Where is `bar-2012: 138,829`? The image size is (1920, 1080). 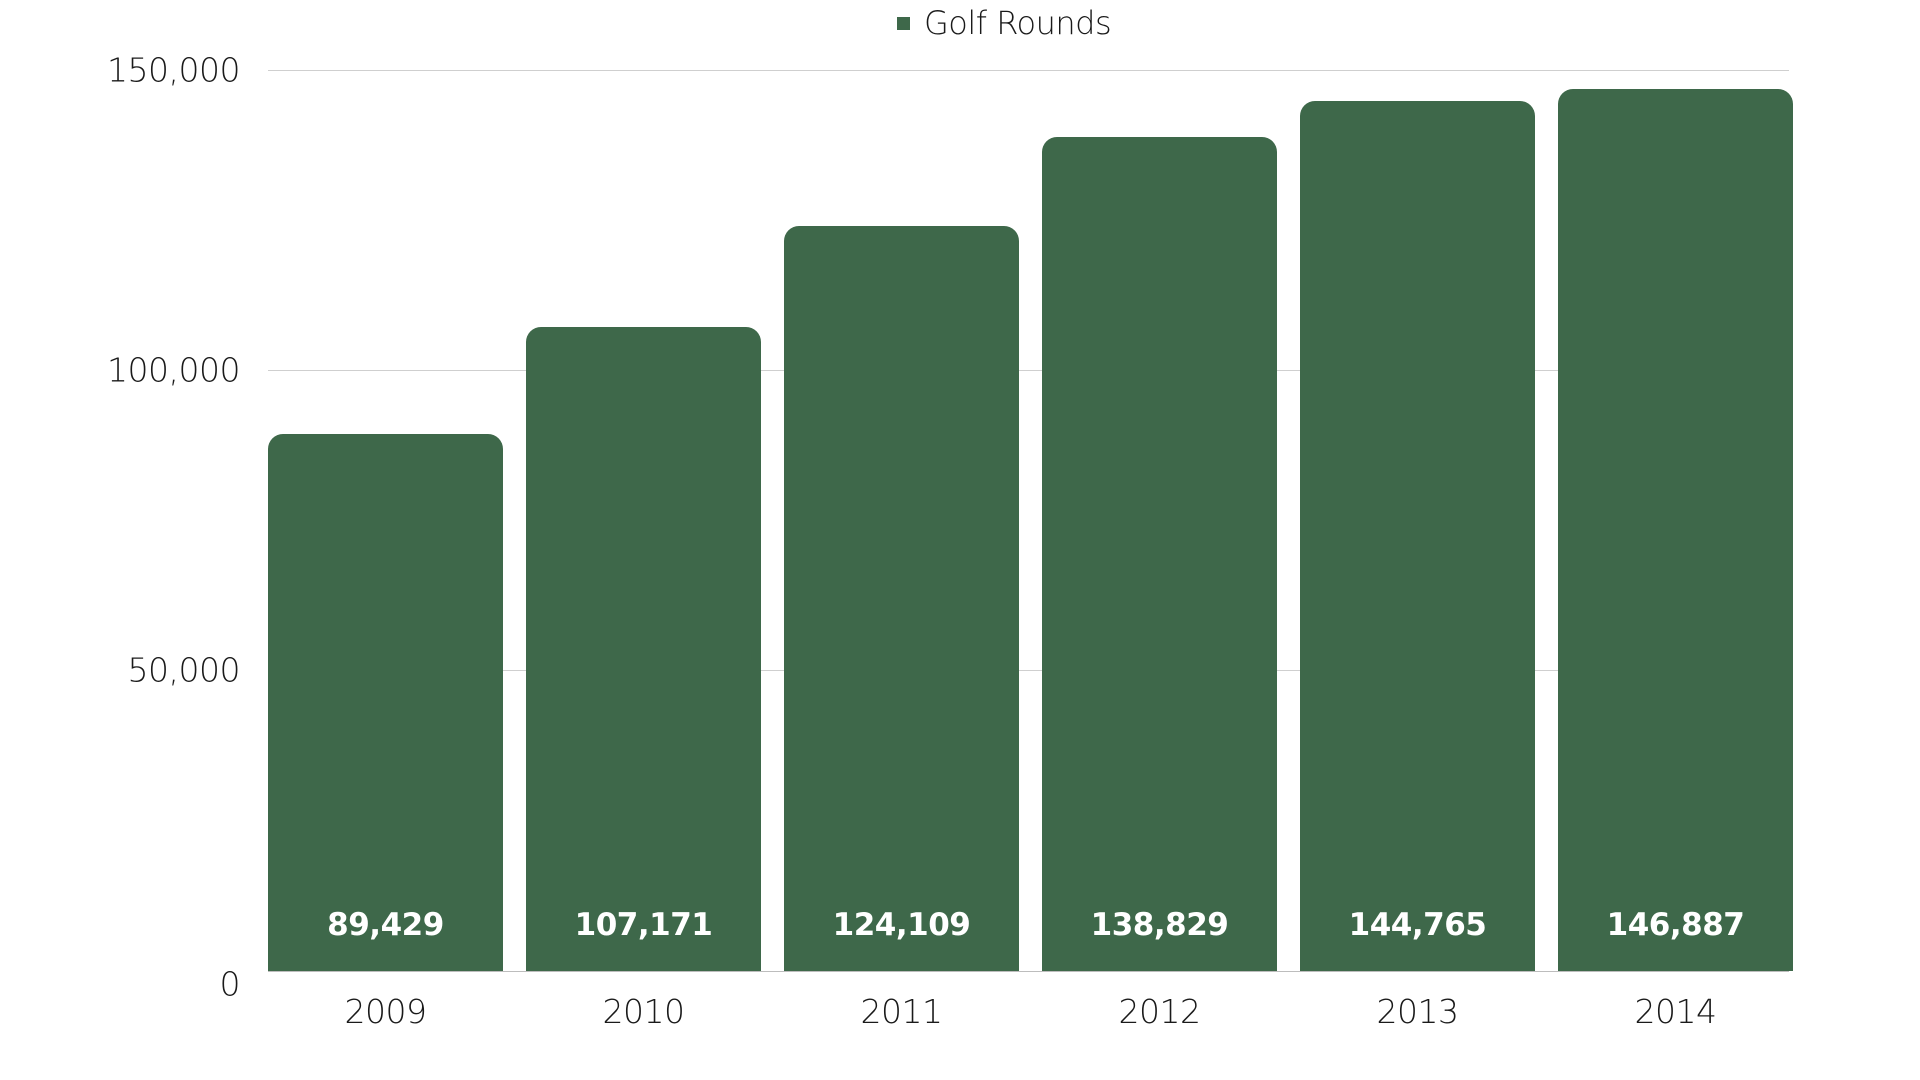 bar-2012: 138,829 is located at coordinates (1159, 554).